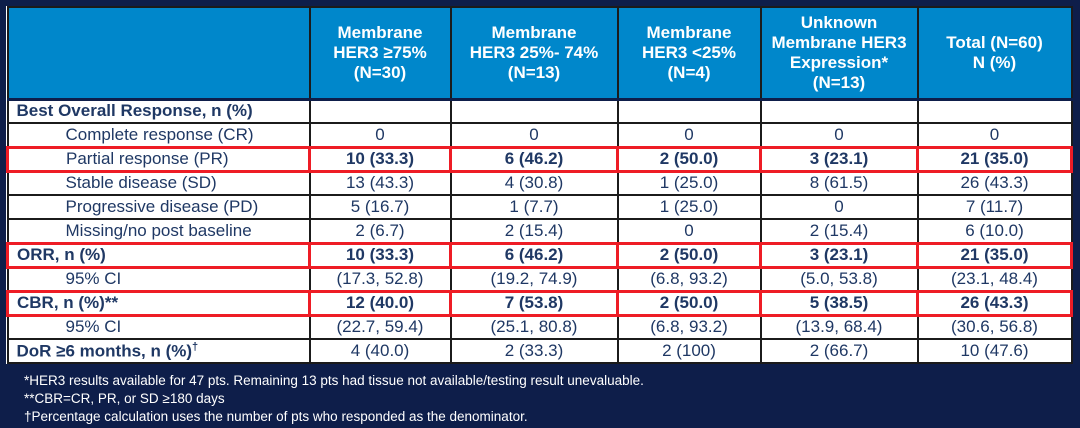  What do you see at coordinates (534, 207) in the screenshot?
I see `cell: 1 (7.7)` at bounding box center [534, 207].